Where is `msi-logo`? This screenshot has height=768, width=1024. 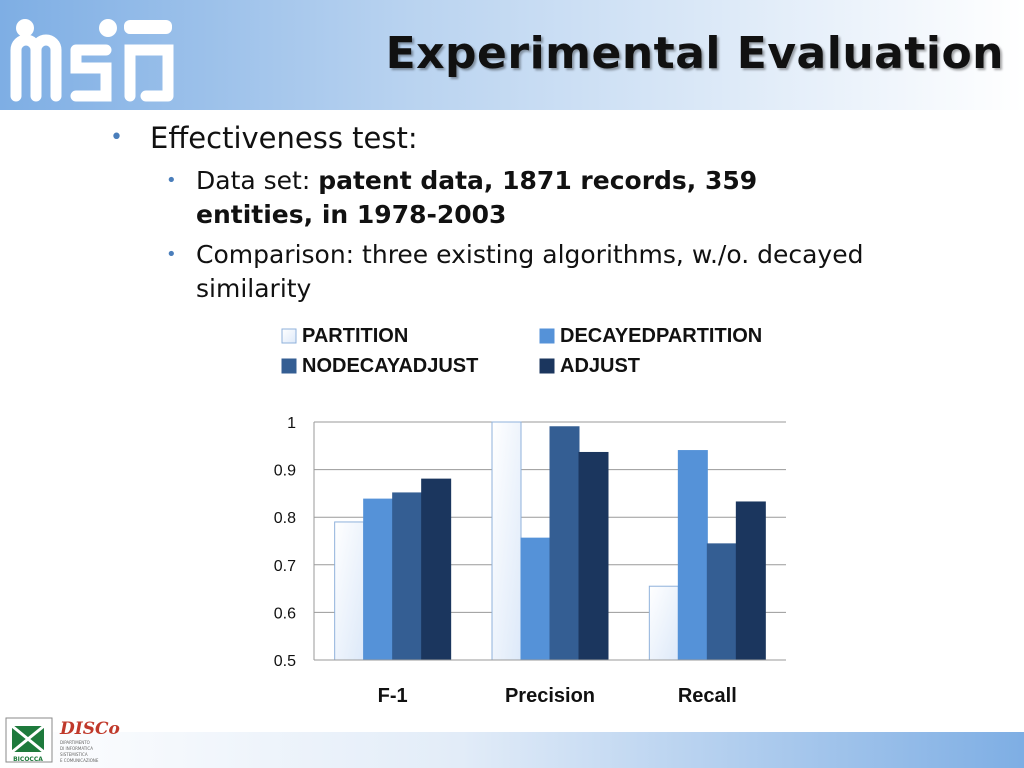
msi-logo is located at coordinates (92, 60).